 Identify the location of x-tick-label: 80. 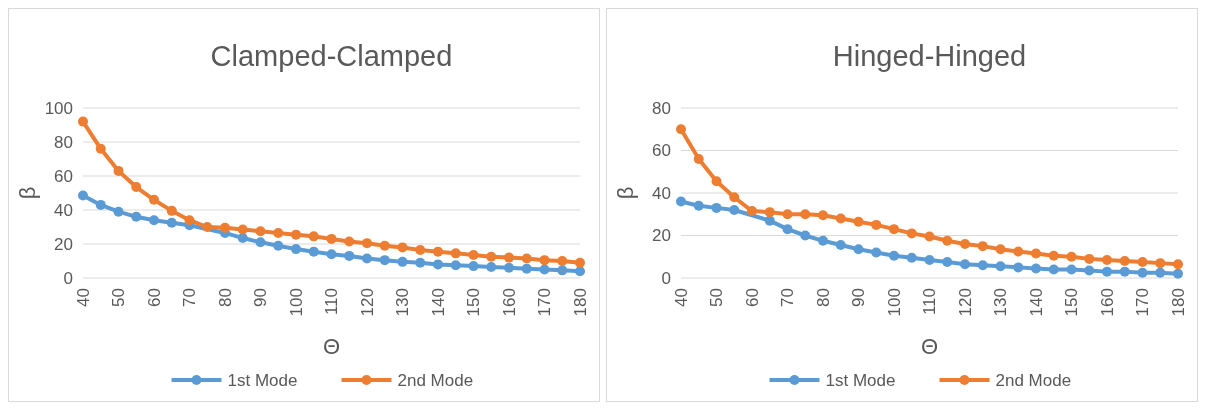
(823, 297).